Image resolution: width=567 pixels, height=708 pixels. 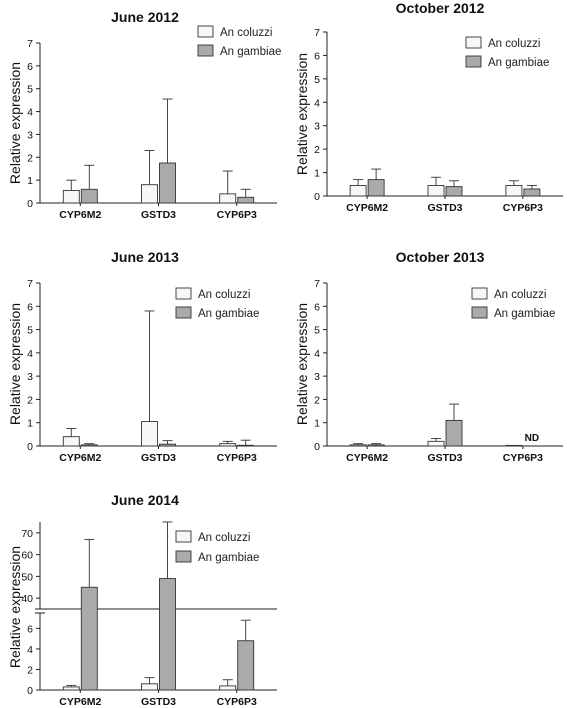 I want to click on panel3-y-axis-label: Relative expression, so click(x=15, y=364).